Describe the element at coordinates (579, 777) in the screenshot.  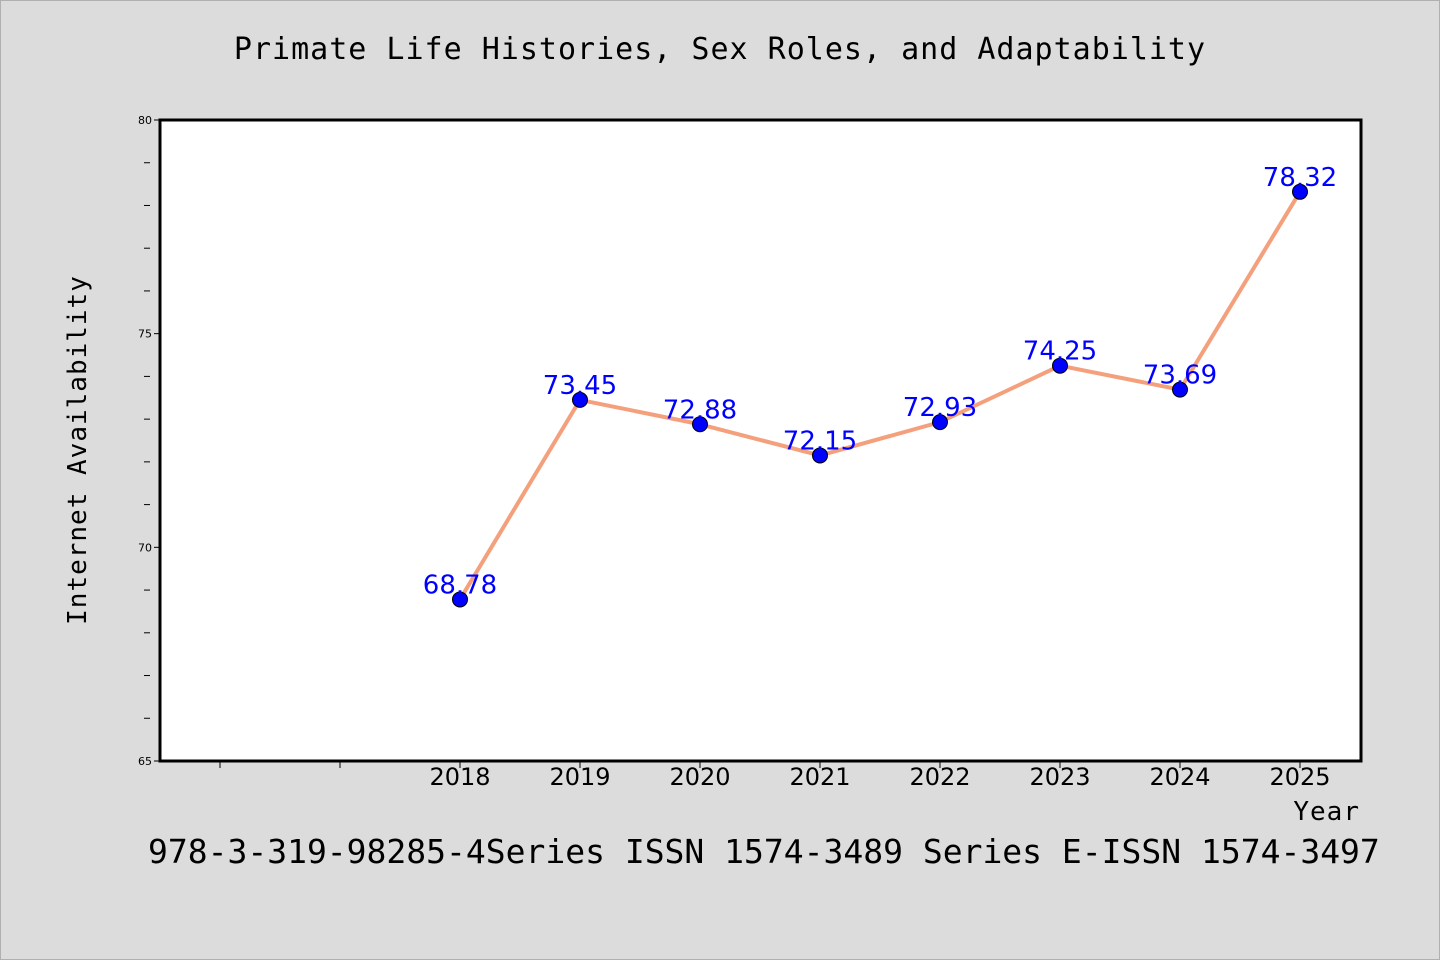
I see `x-tick-label: 2019` at that location.